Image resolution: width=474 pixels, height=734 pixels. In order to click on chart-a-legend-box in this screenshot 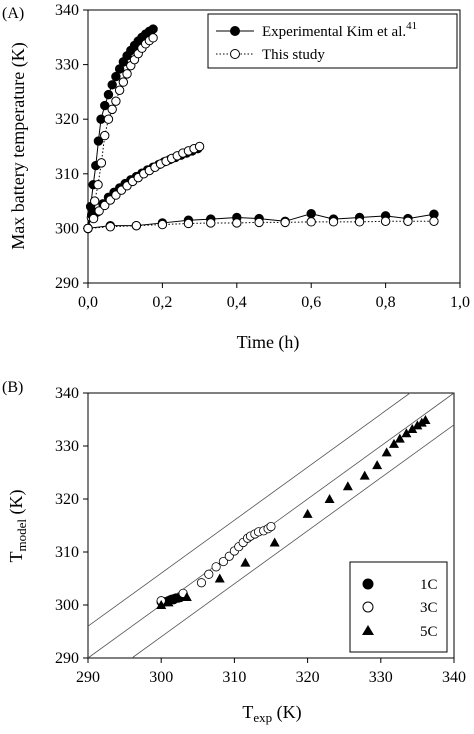, I will do `click(332, 41)`.